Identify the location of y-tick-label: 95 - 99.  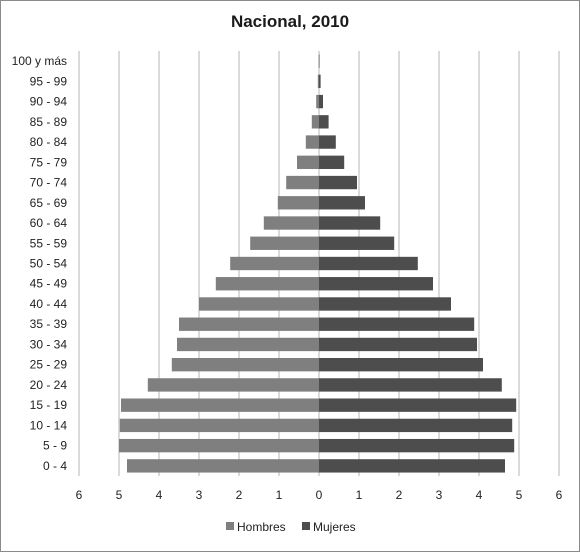
(49, 81).